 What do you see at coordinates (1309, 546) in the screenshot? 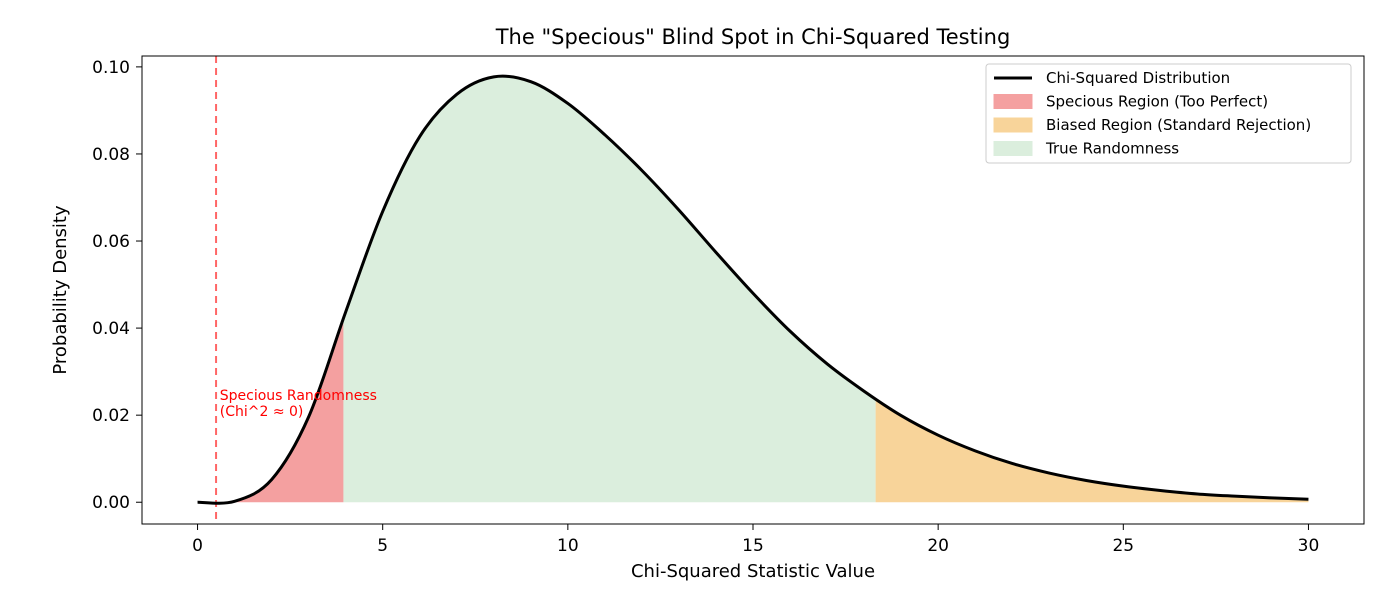
I see `x-tick-label: 30` at bounding box center [1309, 546].